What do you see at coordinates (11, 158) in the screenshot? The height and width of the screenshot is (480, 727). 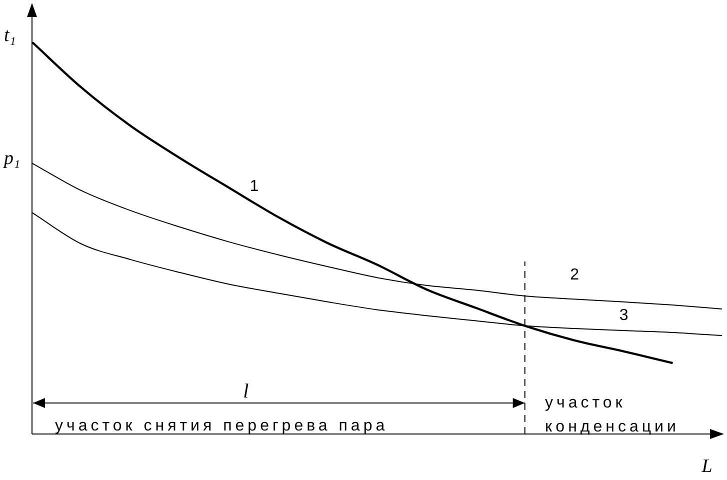 I see `text: p₁` at bounding box center [11, 158].